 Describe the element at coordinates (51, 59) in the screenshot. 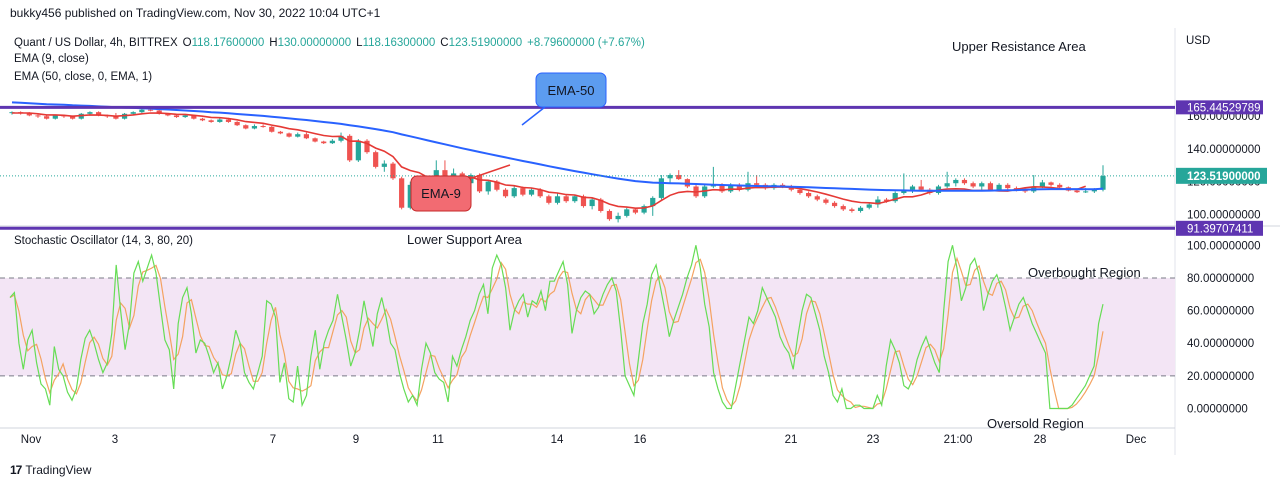

I see `legend-ema9: EMA (9, close)` at that location.